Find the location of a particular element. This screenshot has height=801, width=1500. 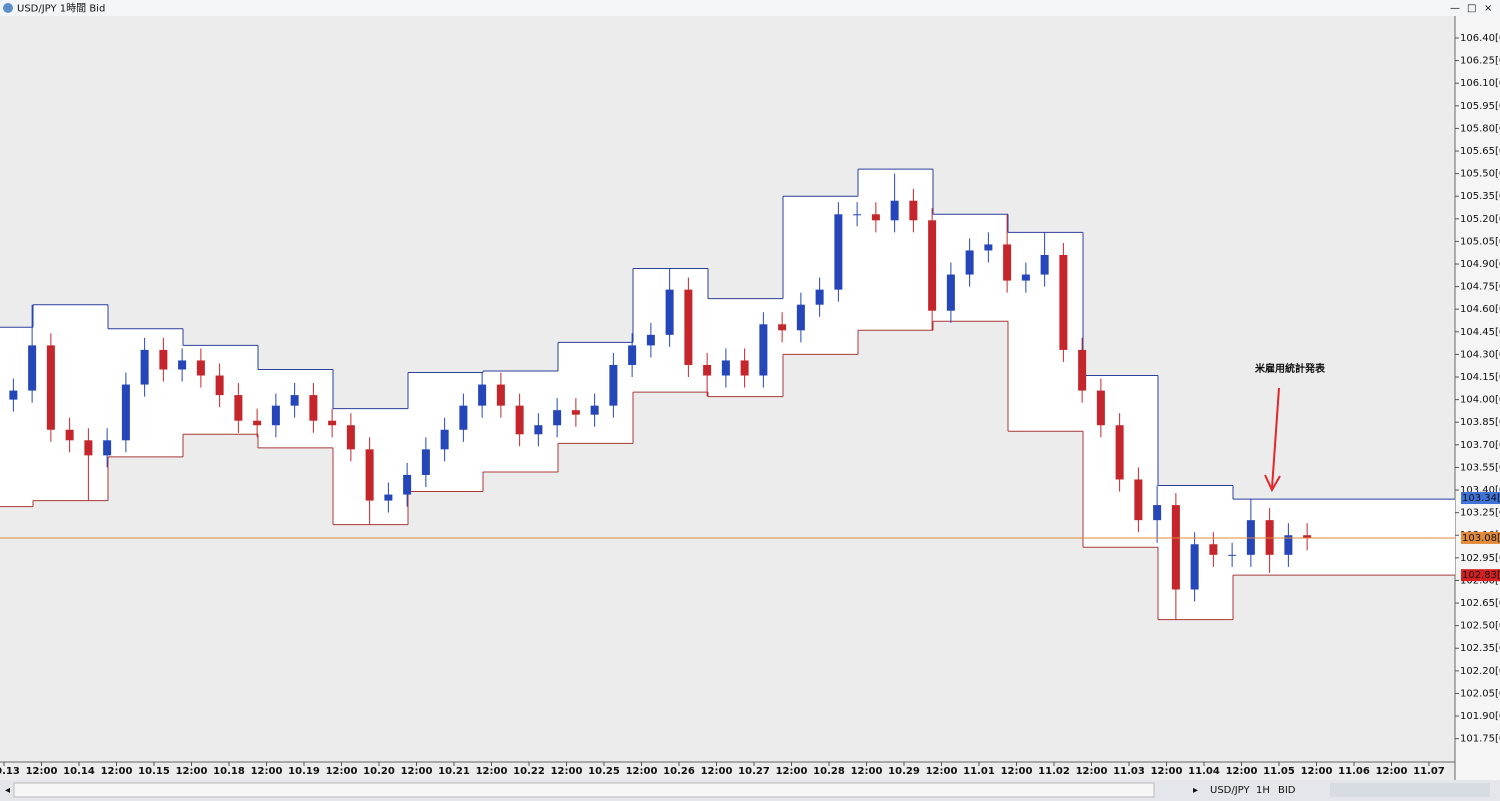

y-tick-label: 105.95[0 is located at coordinates (1480, 106).